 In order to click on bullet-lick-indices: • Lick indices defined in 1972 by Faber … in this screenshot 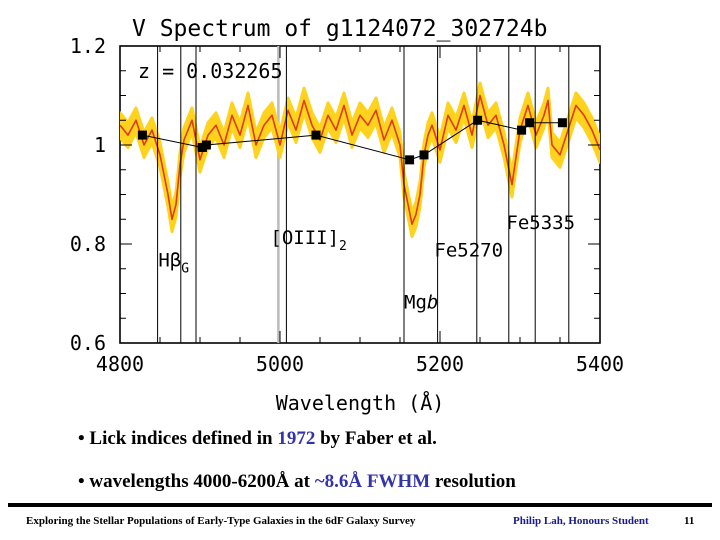, I will do `click(257, 439)`.